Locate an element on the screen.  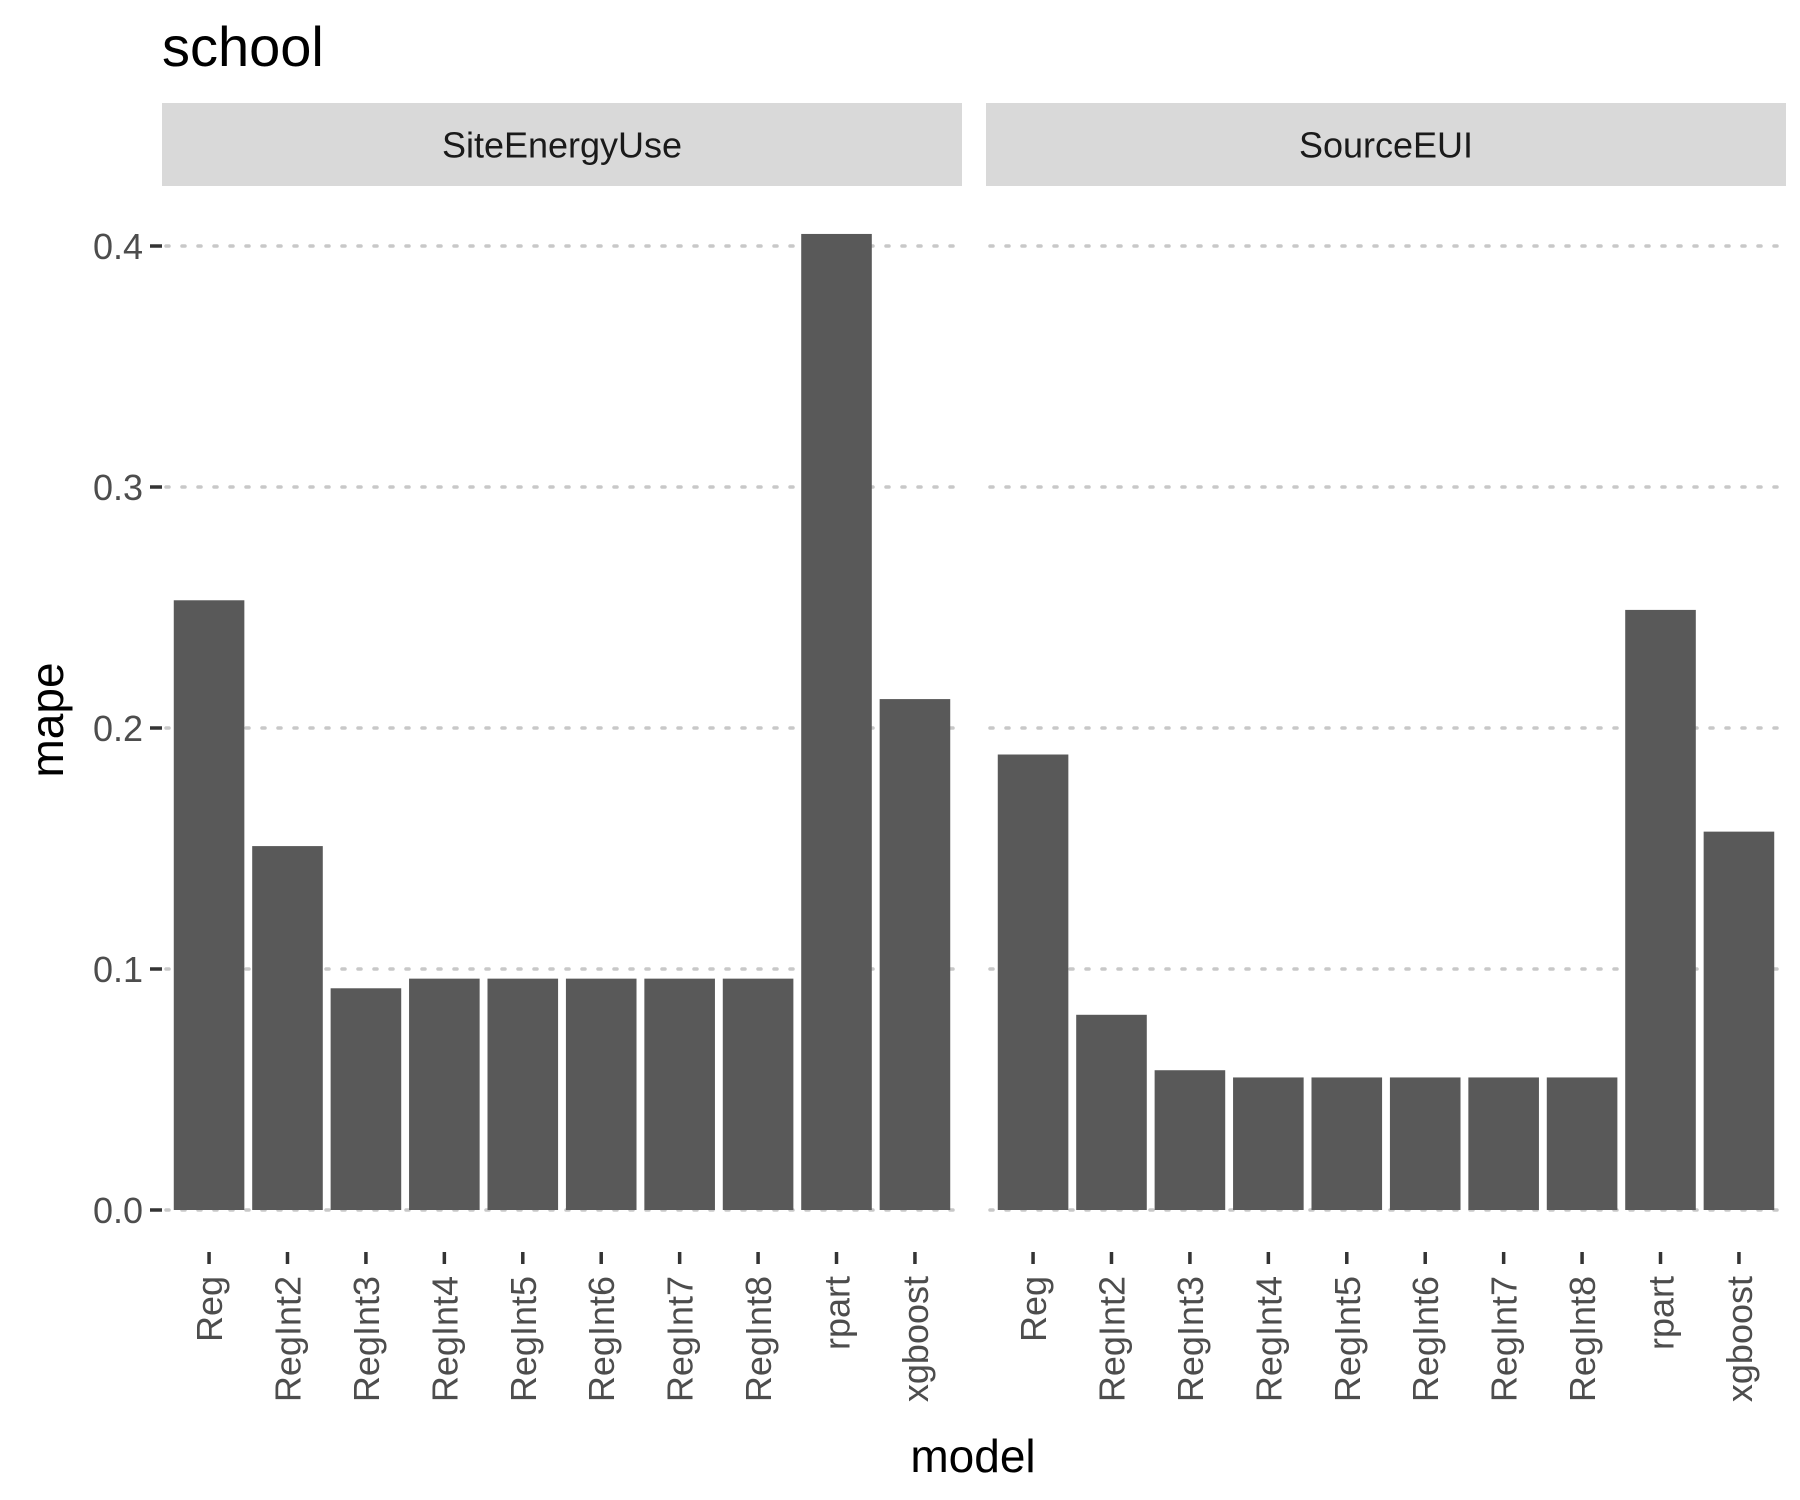
y-tick-label: 0.2 is located at coordinates (118, 728).